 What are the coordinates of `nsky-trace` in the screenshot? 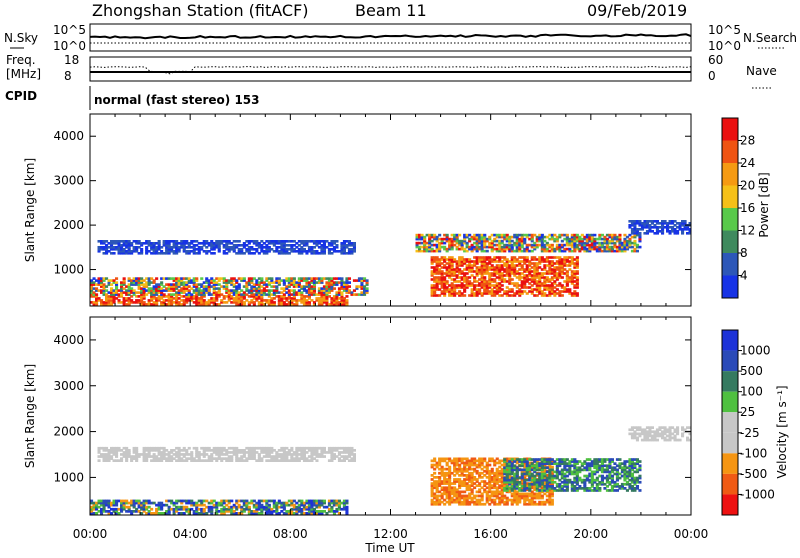 It's located at (390, 36).